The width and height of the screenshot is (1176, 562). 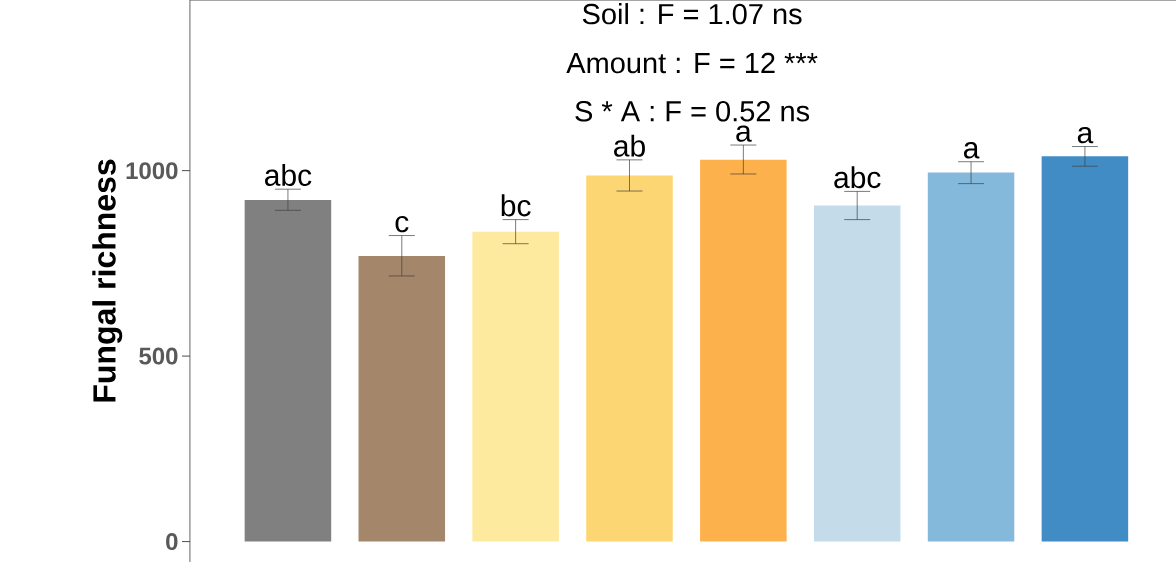 What do you see at coordinates (692, 14) in the screenshot?
I see `annotation: Soil : F = 1.07 ns` at bounding box center [692, 14].